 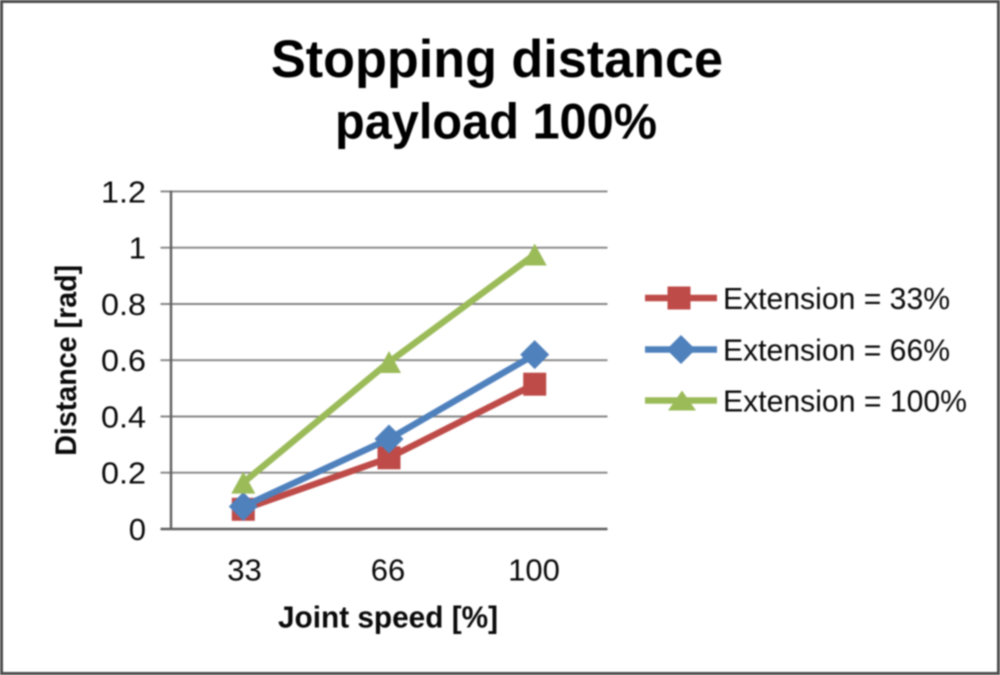 I want to click on svg-text: 66, so click(x=388, y=570).